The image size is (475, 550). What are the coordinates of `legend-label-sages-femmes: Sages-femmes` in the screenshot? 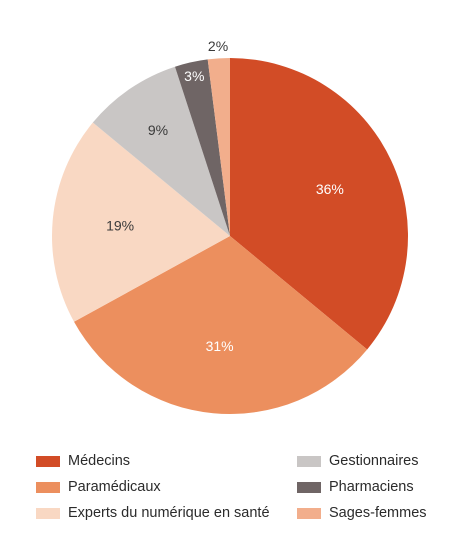 It's located at (378, 513).